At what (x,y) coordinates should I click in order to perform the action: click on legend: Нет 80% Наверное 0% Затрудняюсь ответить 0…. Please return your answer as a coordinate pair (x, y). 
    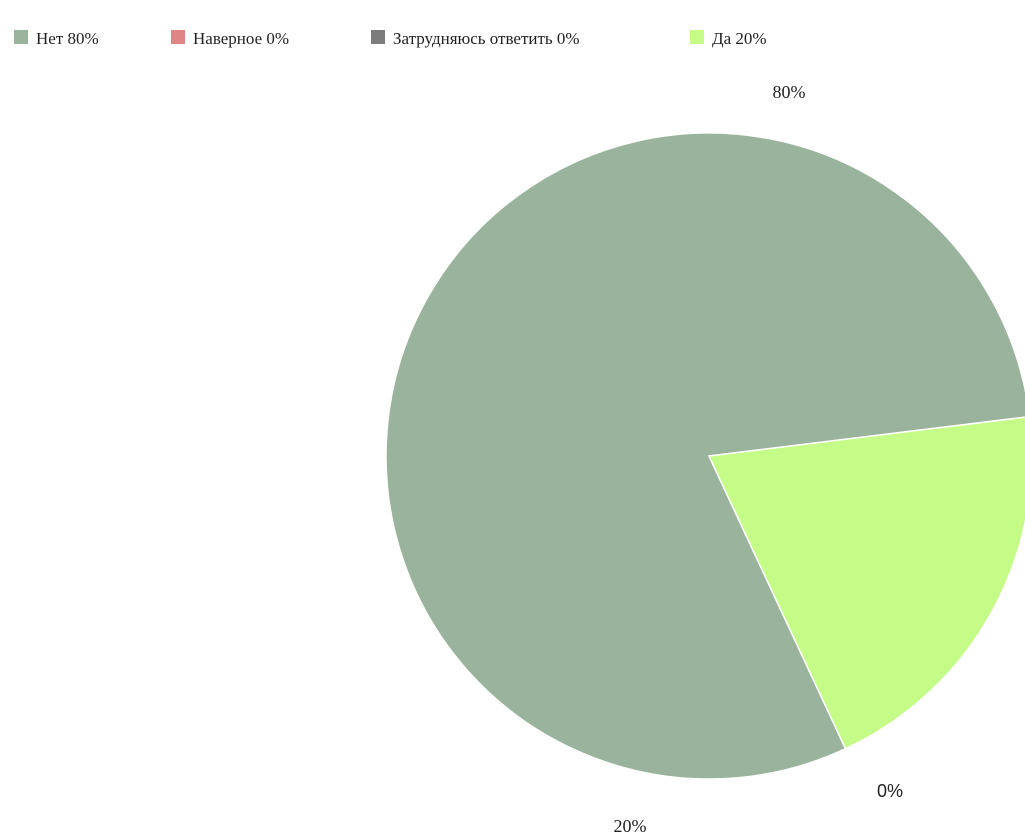
    Looking at the image, I should click on (390, 38).